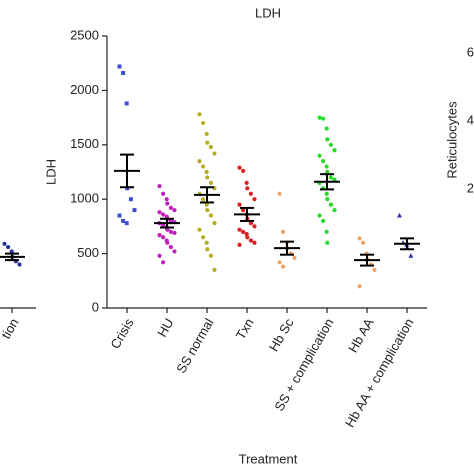 This screenshot has width=474, height=474. Describe the element at coordinates (268, 12) in the screenshot. I see `chart-title: LDH` at that location.